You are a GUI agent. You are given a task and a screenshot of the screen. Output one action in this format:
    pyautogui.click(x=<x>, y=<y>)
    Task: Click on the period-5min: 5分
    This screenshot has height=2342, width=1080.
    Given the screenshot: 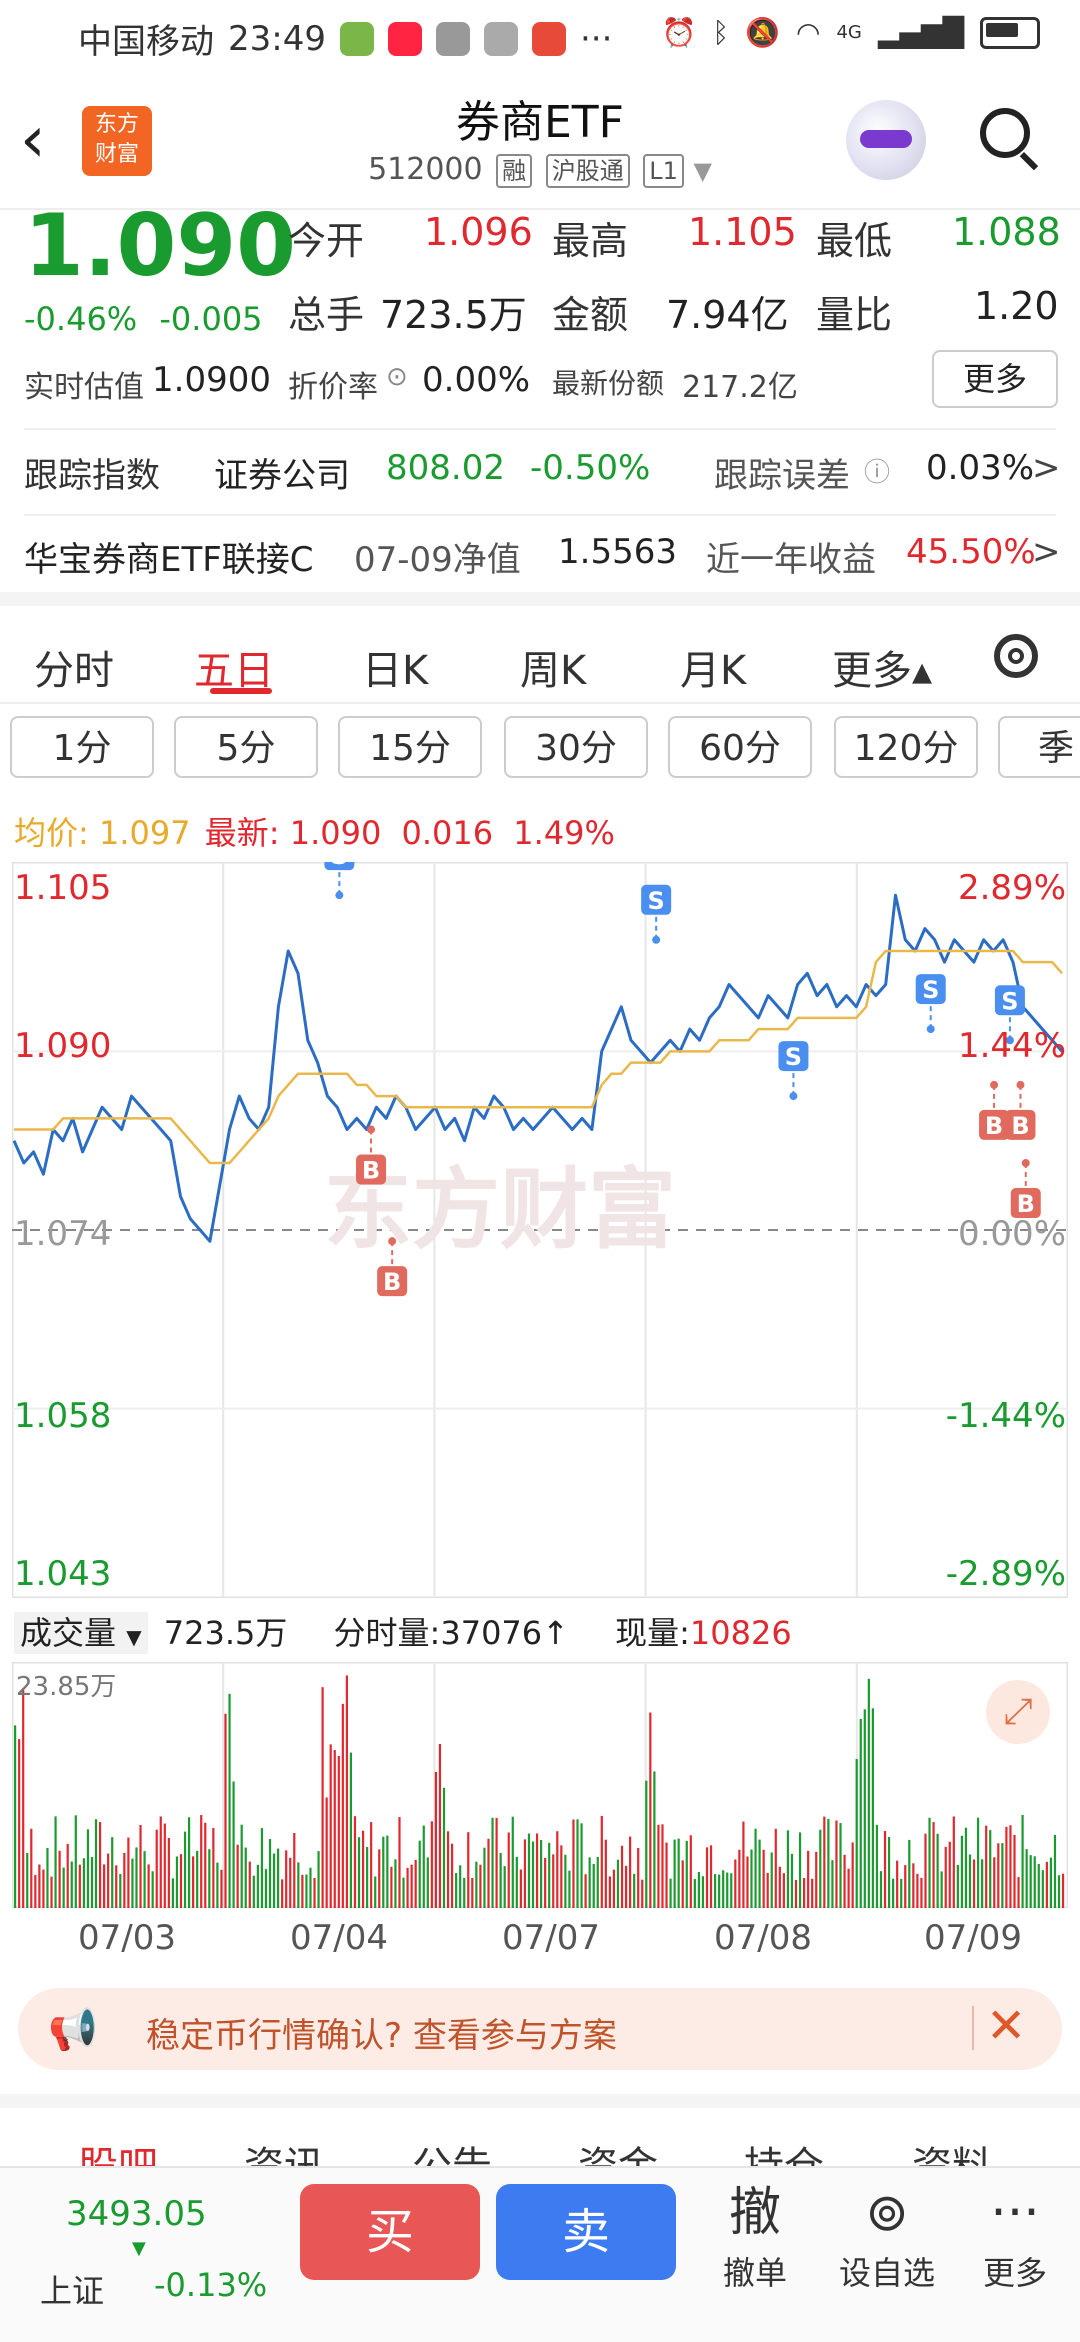 What is the action you would take?
    pyautogui.click(x=246, y=747)
    